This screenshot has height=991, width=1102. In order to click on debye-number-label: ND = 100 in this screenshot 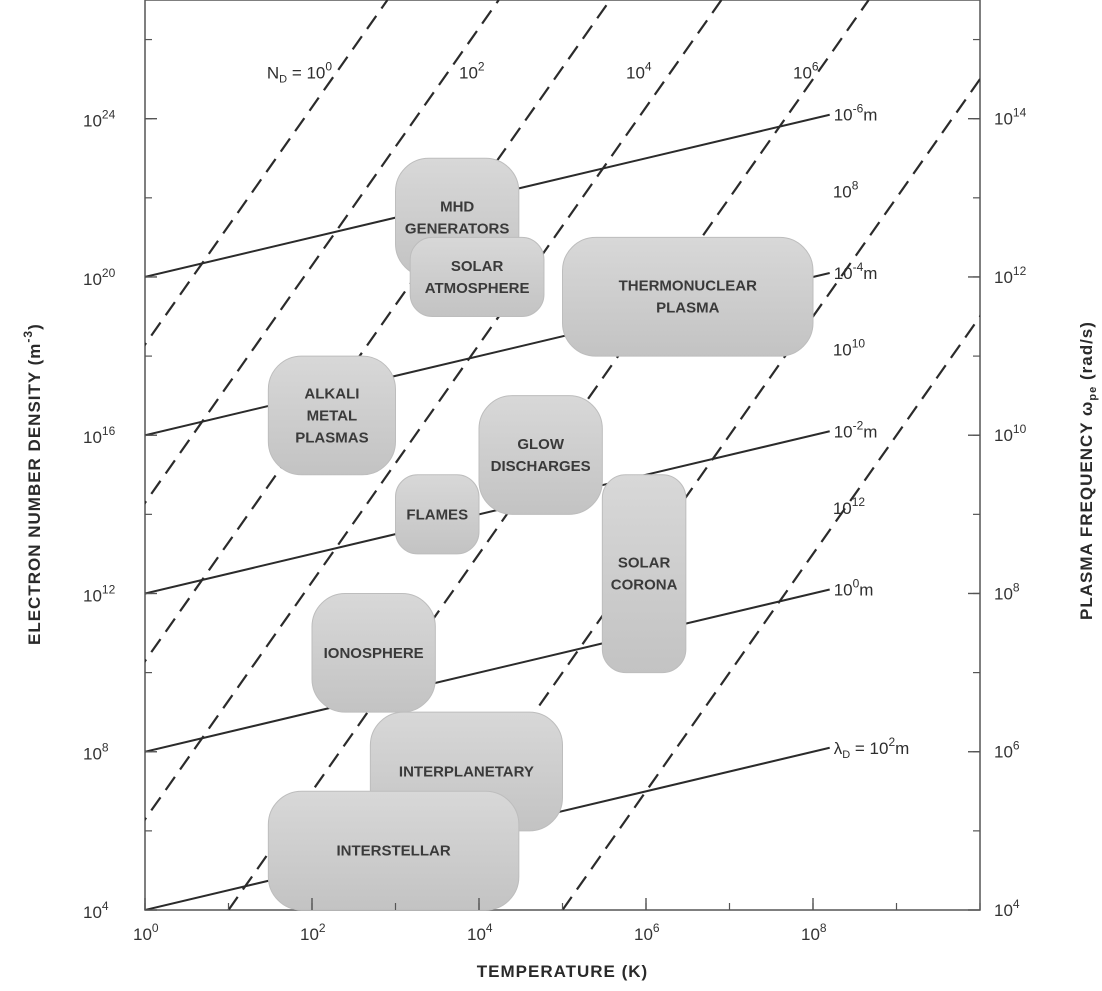, I will do `click(300, 73)`.